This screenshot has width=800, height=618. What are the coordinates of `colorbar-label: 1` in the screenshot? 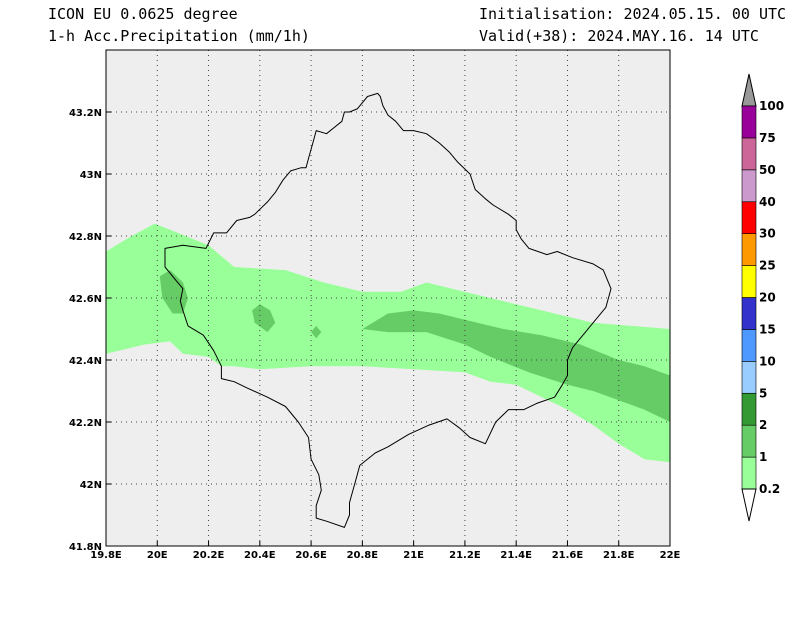 It's located at (763, 457).